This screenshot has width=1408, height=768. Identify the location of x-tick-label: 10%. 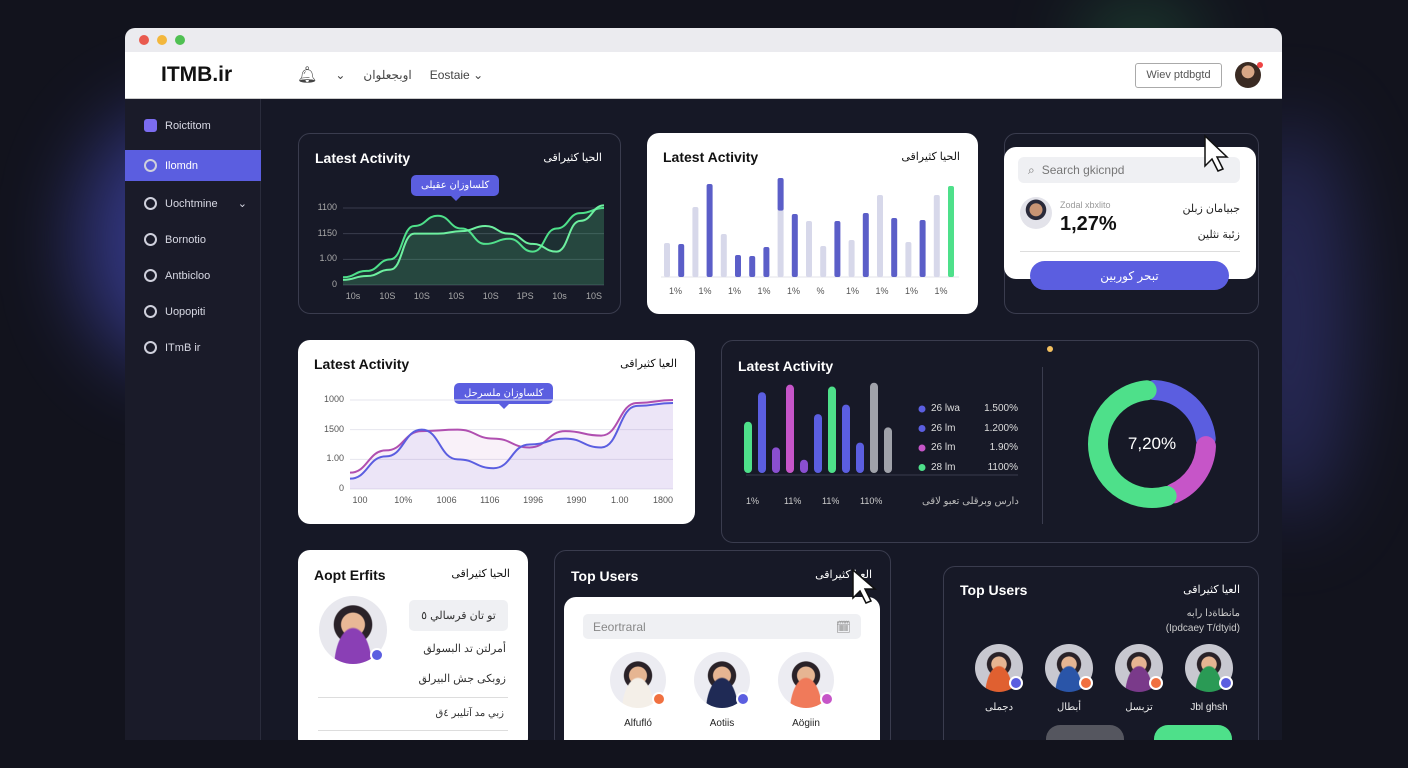
(403, 500).